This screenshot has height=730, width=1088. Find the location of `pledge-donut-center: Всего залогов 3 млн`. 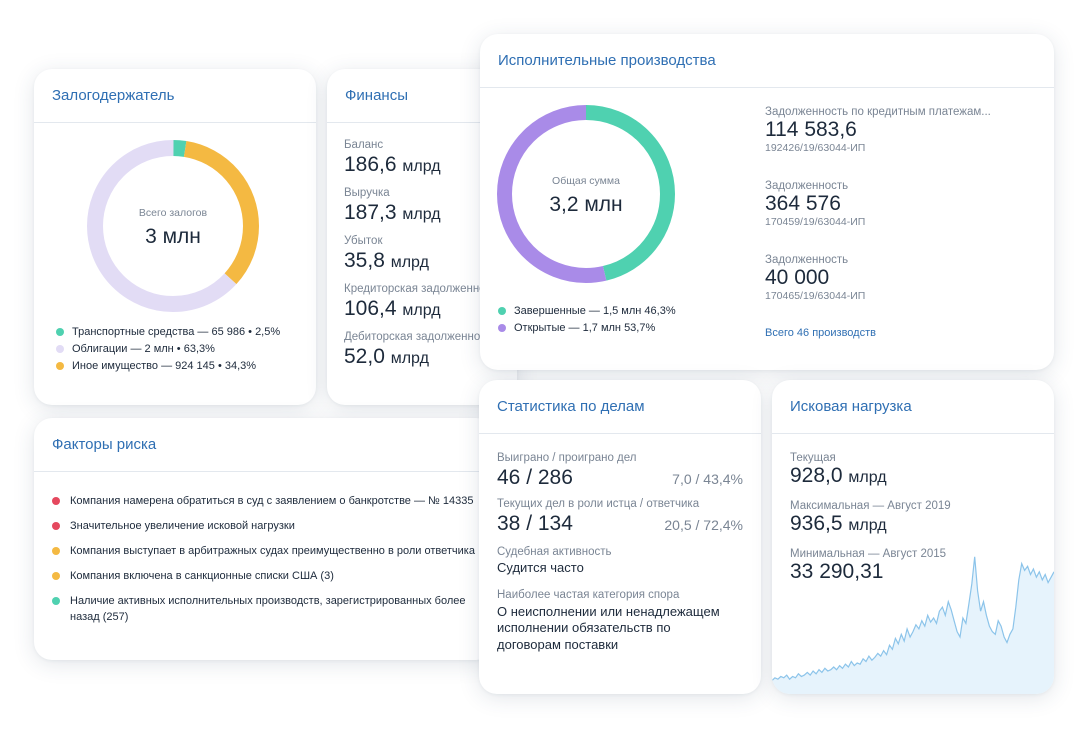

pledge-donut-center: Всего залогов 3 млн is located at coordinates (173, 228).